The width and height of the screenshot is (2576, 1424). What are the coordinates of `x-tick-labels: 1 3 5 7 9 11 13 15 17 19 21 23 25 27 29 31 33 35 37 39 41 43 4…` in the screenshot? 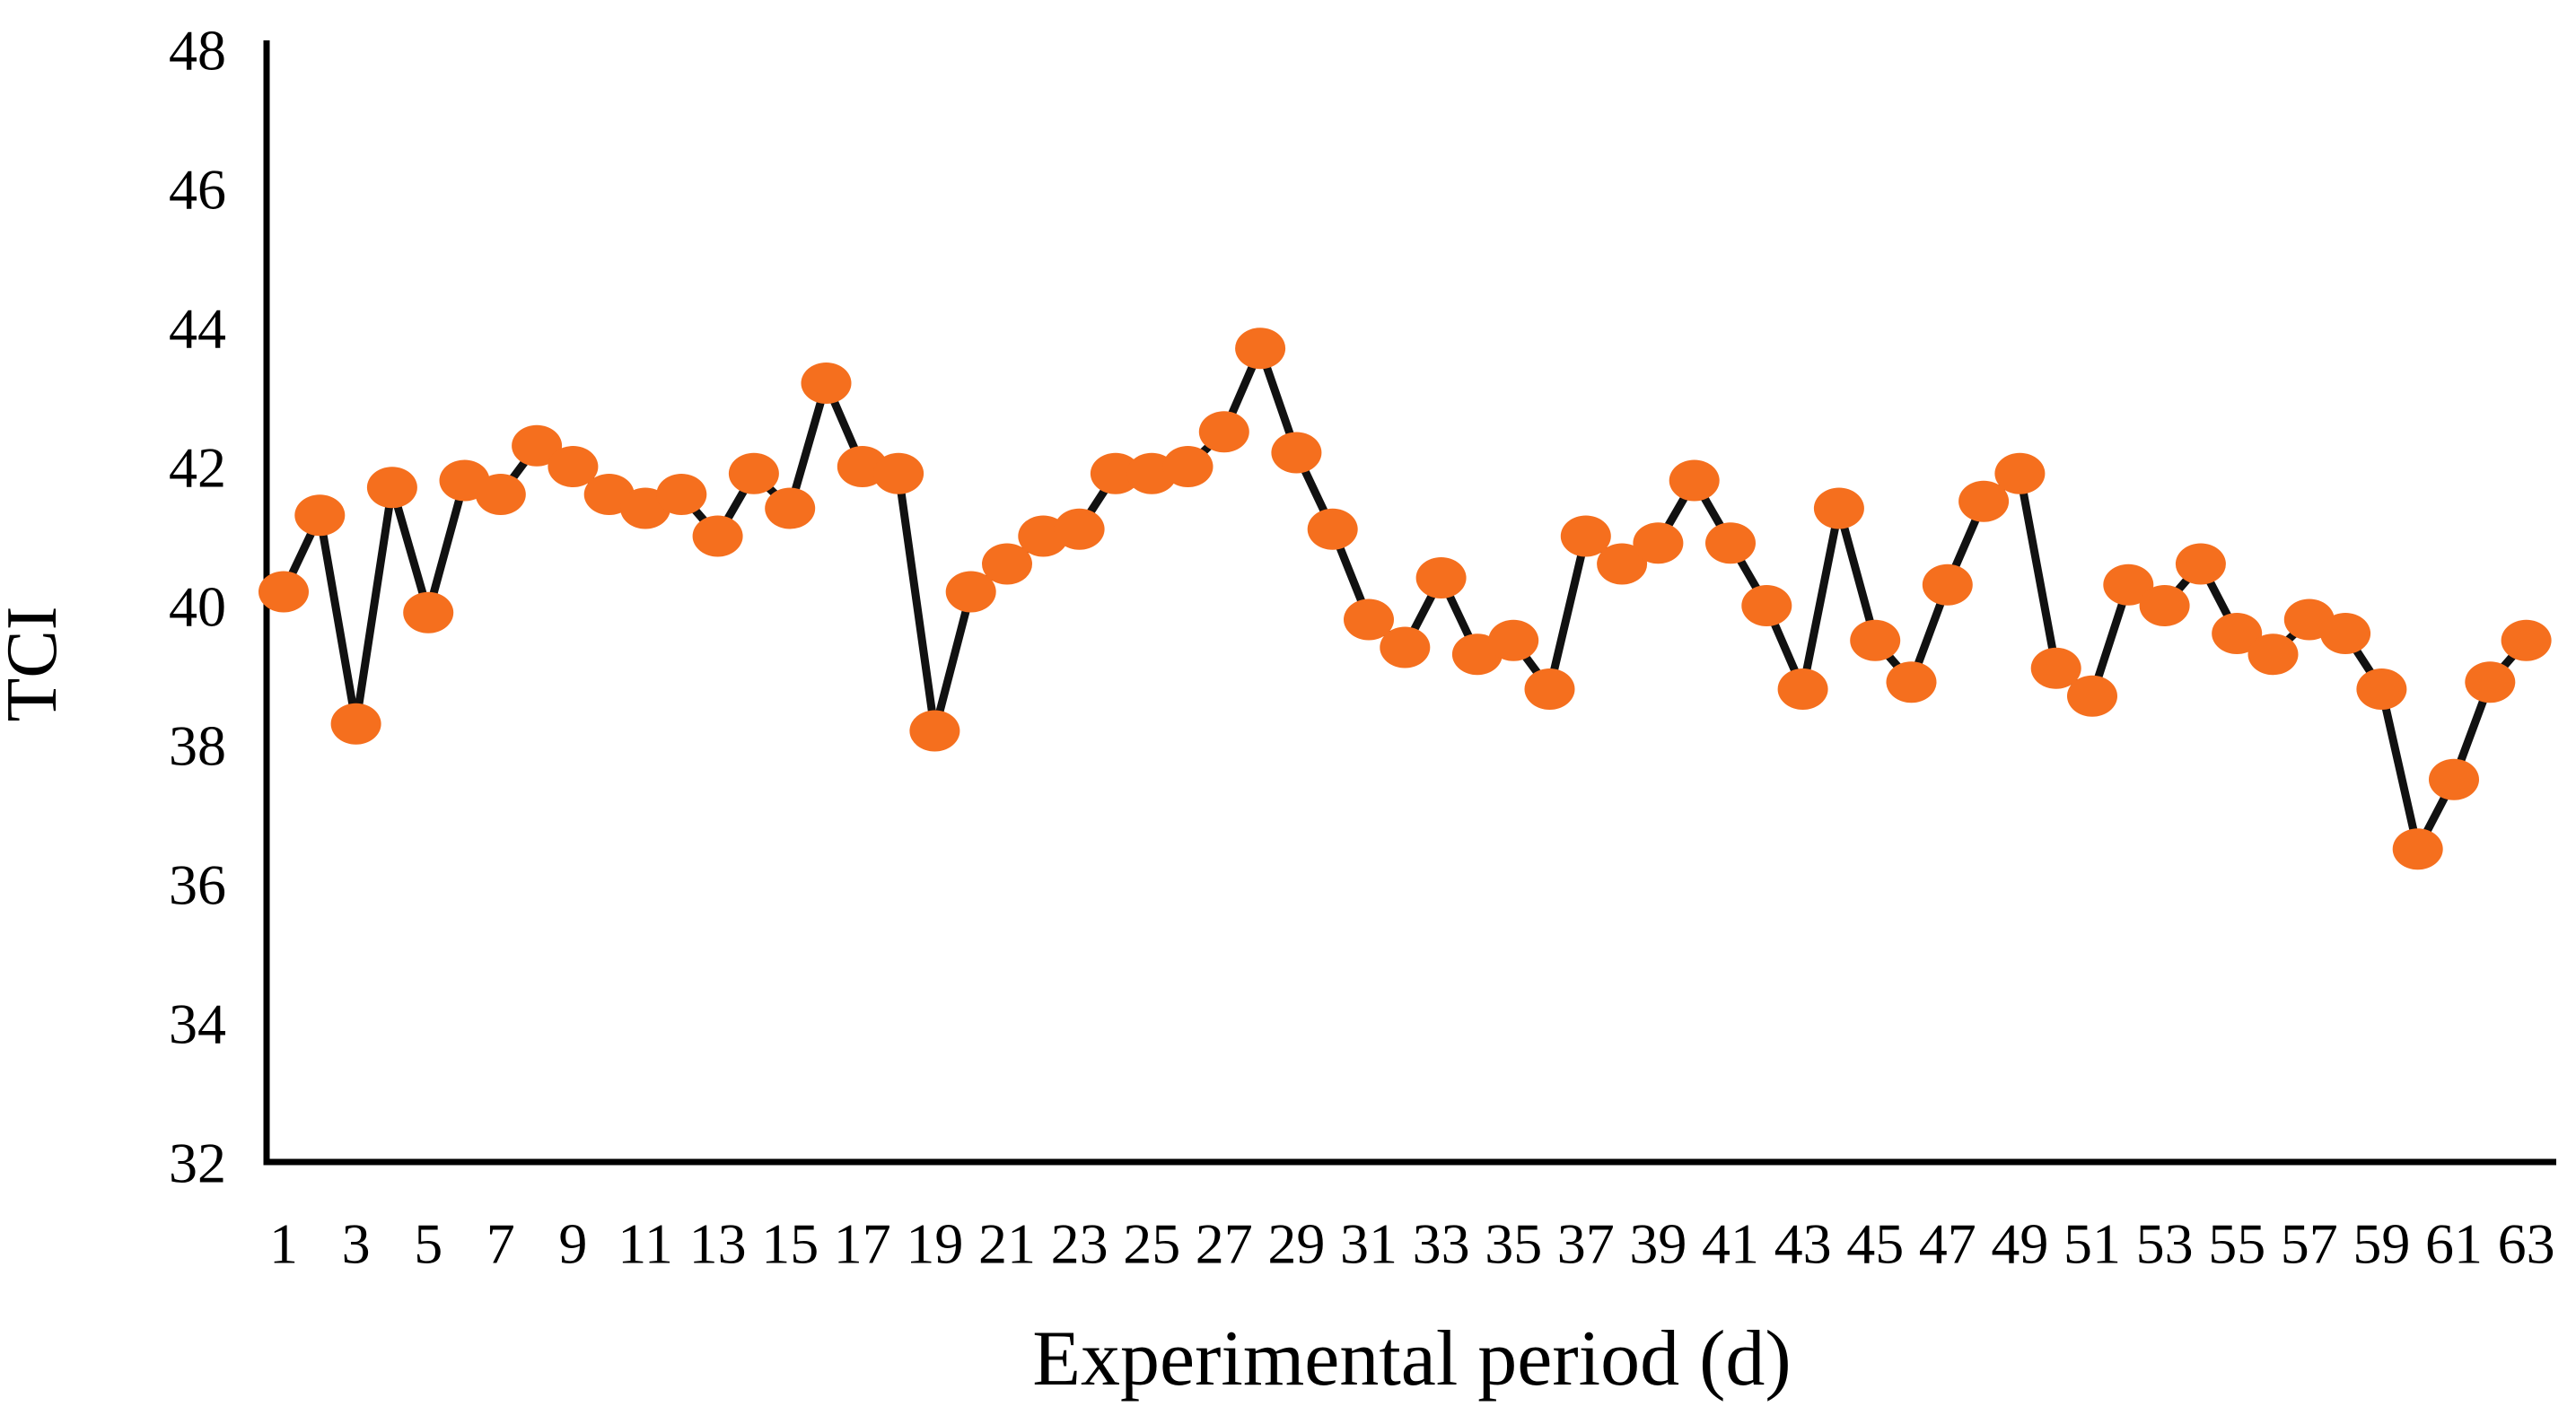 It's located at (1412, 1243).